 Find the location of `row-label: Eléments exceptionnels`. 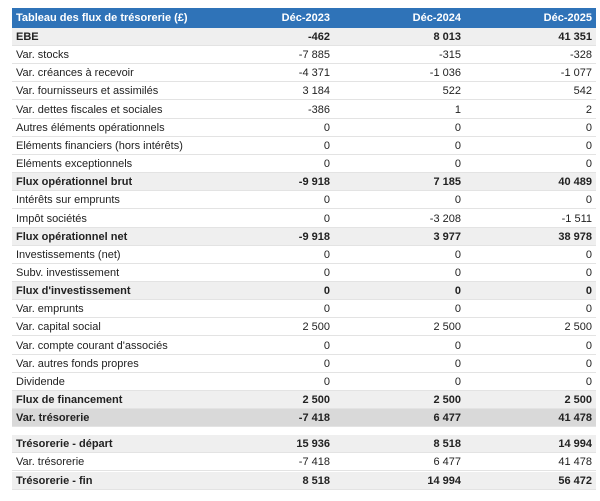

row-label: Eléments exceptionnels is located at coordinates (74, 164).